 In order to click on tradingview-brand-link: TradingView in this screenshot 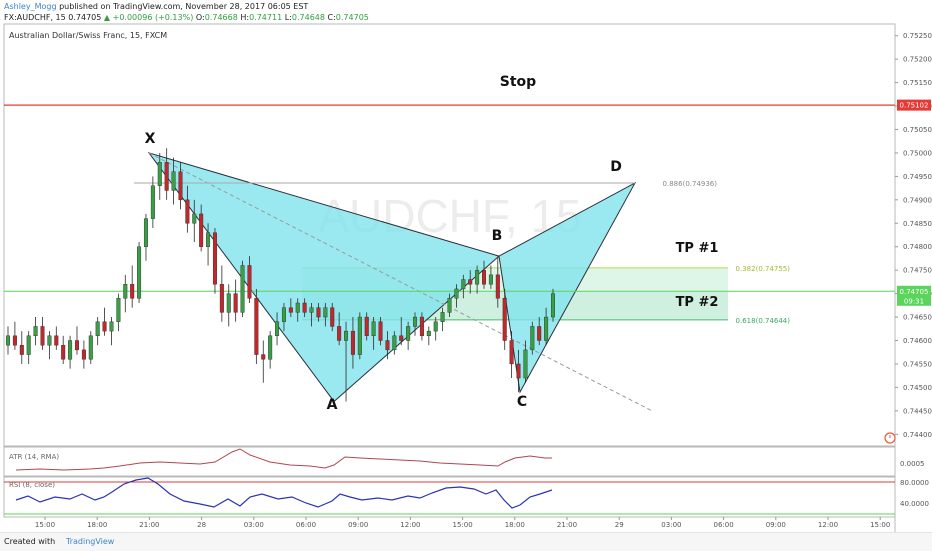, I will do `click(90, 541)`.